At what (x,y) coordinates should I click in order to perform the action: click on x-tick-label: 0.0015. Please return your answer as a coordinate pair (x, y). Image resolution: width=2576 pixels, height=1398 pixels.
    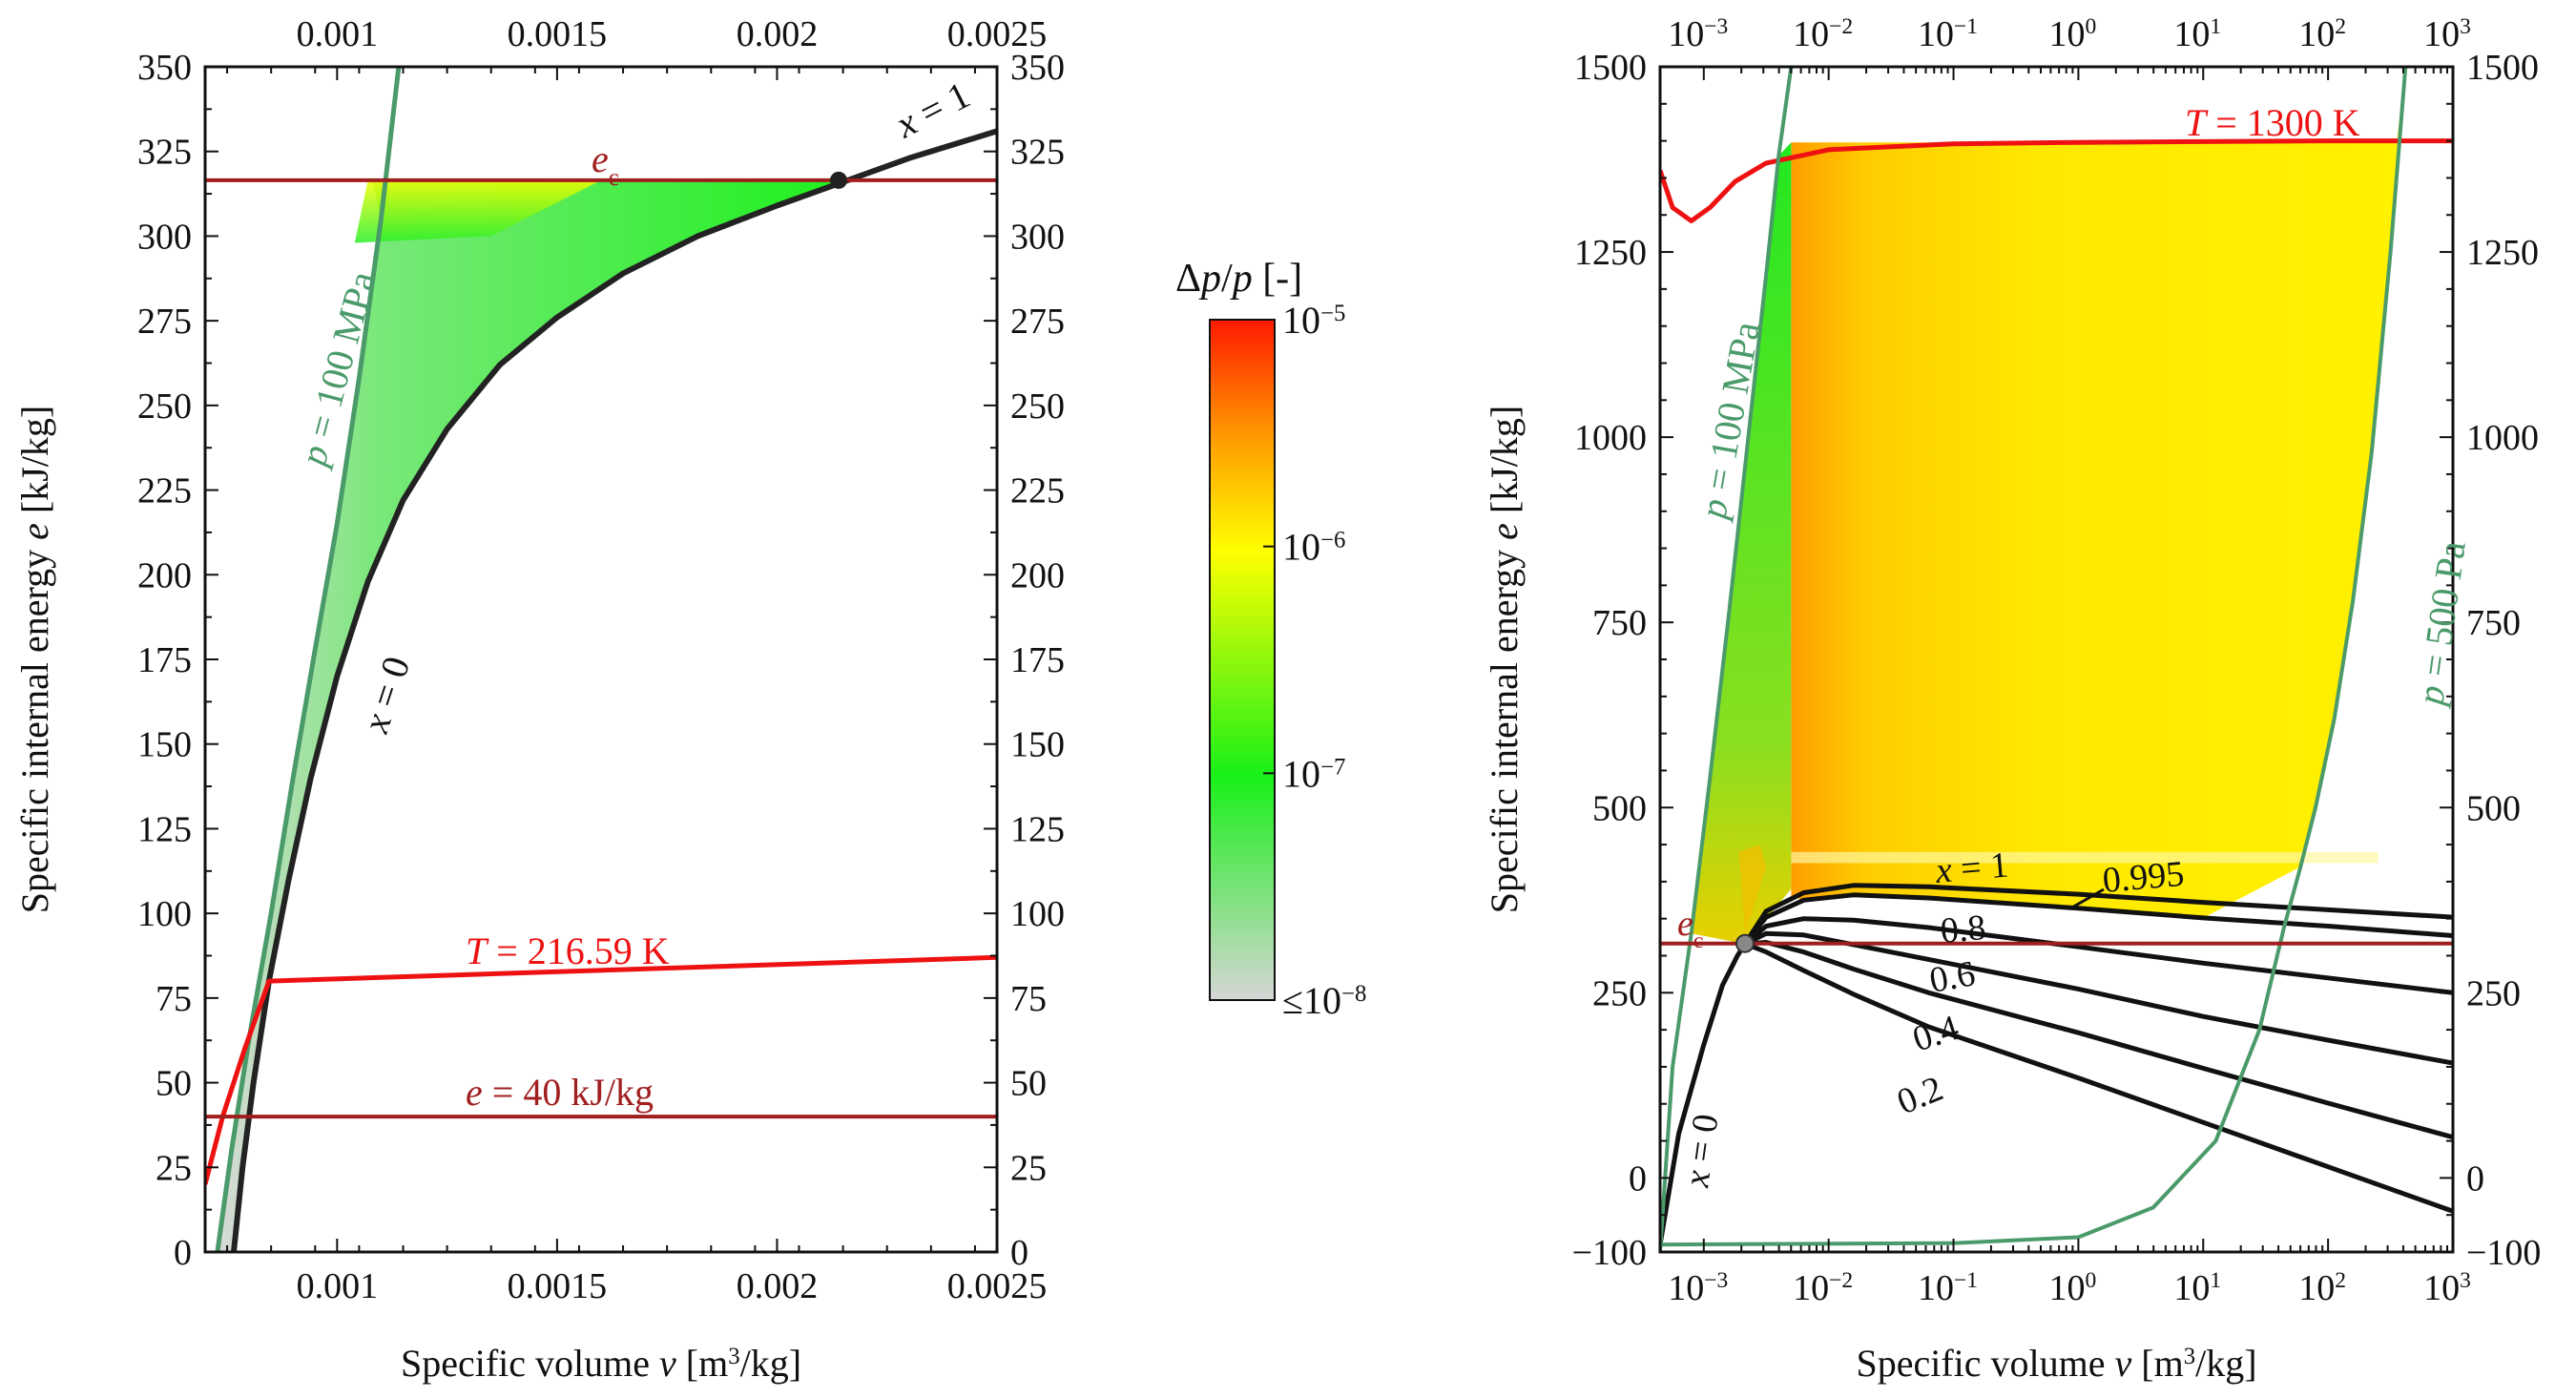
    Looking at the image, I should click on (558, 34).